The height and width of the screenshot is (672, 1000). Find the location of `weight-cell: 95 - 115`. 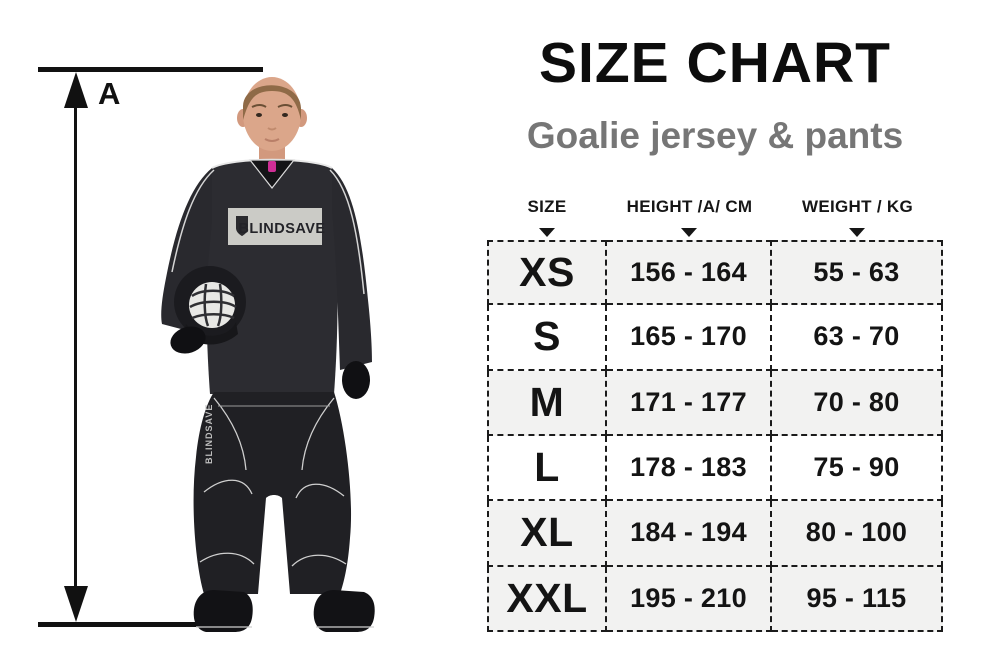

weight-cell: 95 - 115 is located at coordinates (857, 599).